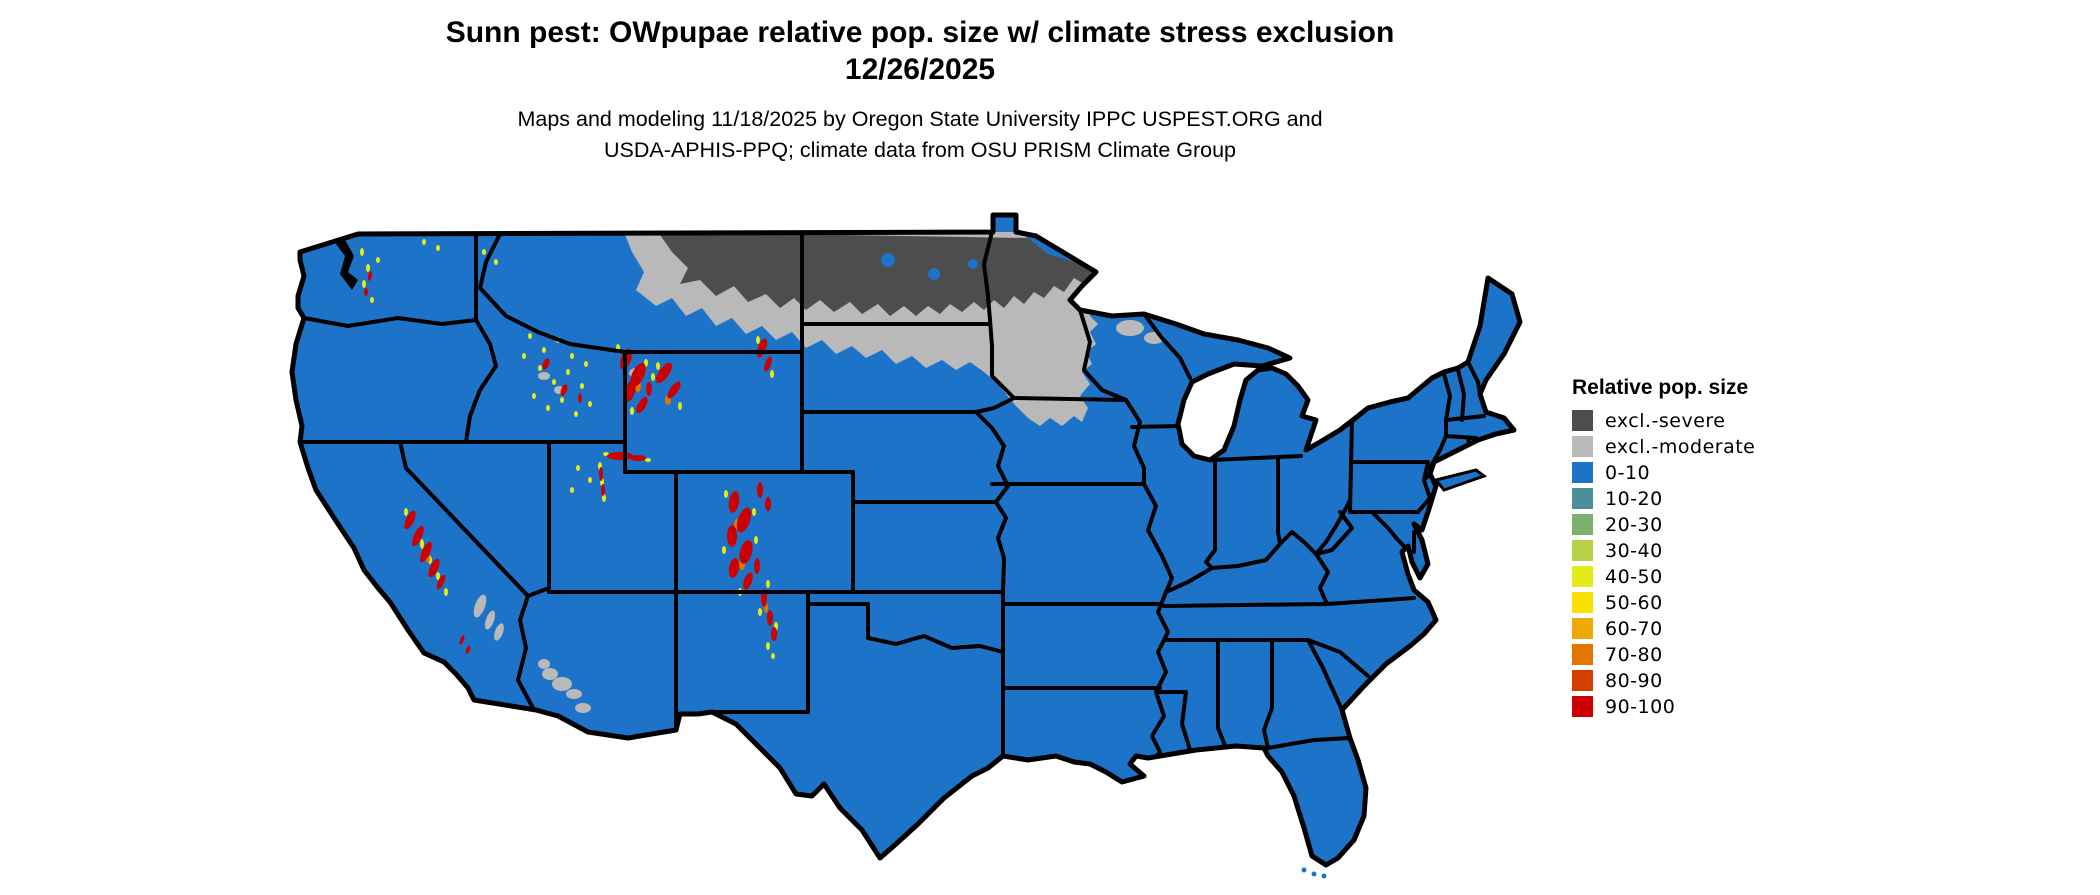  I want to click on legend-item: 40-50, so click(1702, 576).